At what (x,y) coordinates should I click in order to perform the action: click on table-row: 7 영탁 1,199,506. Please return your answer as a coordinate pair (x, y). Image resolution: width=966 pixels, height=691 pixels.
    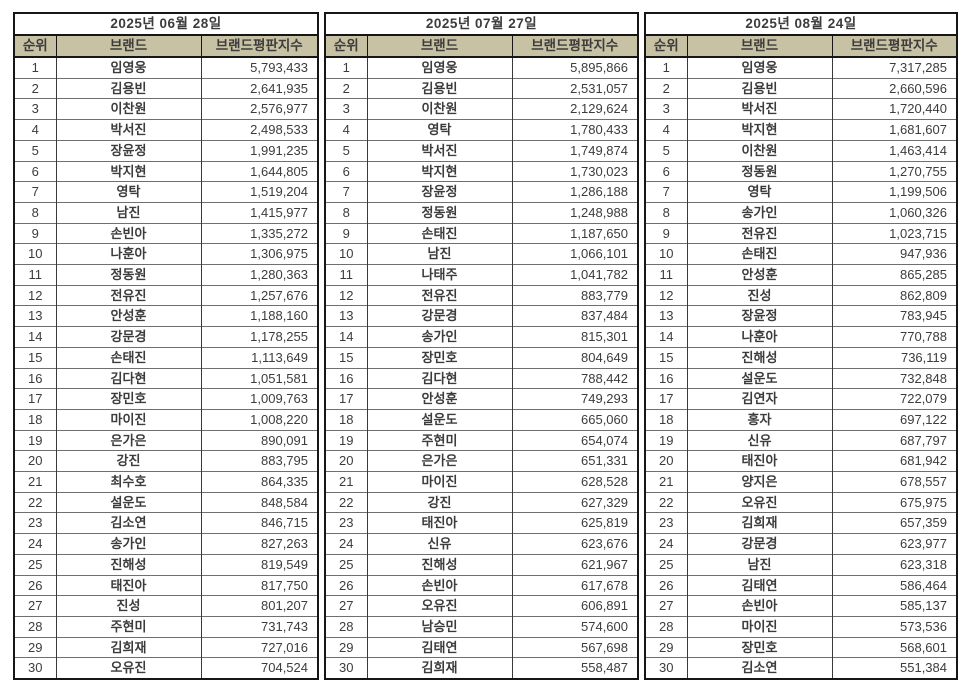
    Looking at the image, I should click on (800, 192).